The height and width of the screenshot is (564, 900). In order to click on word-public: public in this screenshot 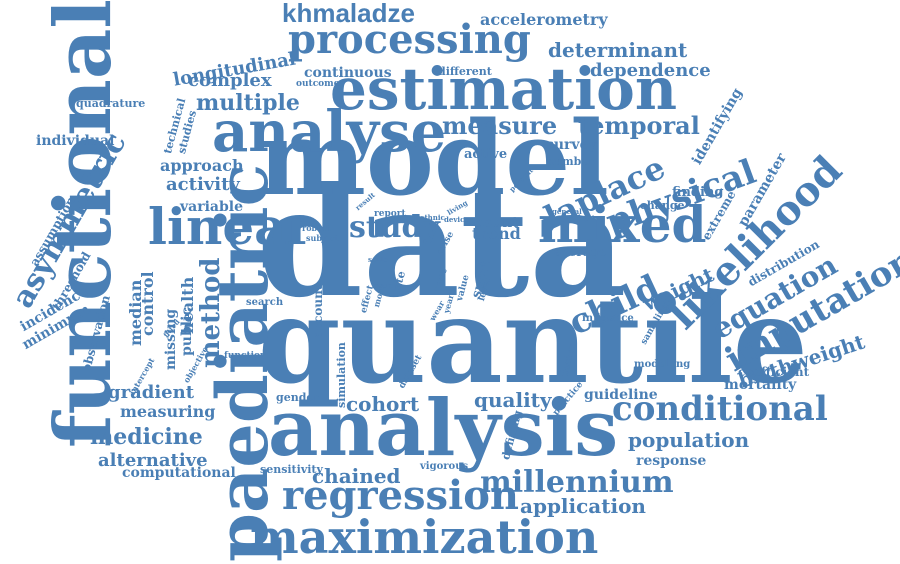, I will do `click(187, 331)`.